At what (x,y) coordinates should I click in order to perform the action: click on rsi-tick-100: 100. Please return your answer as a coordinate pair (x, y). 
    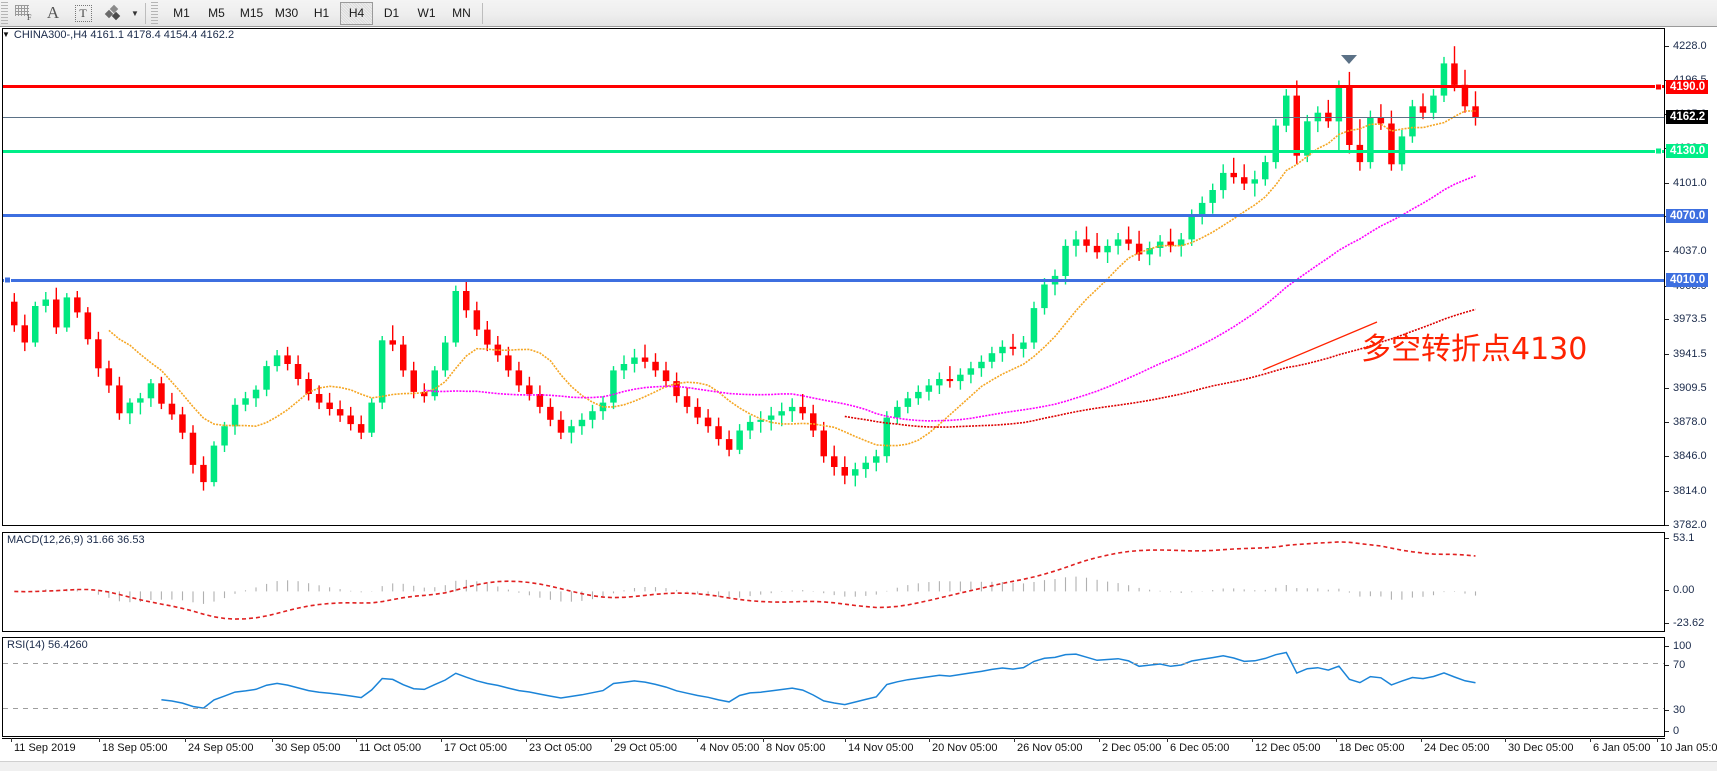
    Looking at the image, I should click on (1678, 646).